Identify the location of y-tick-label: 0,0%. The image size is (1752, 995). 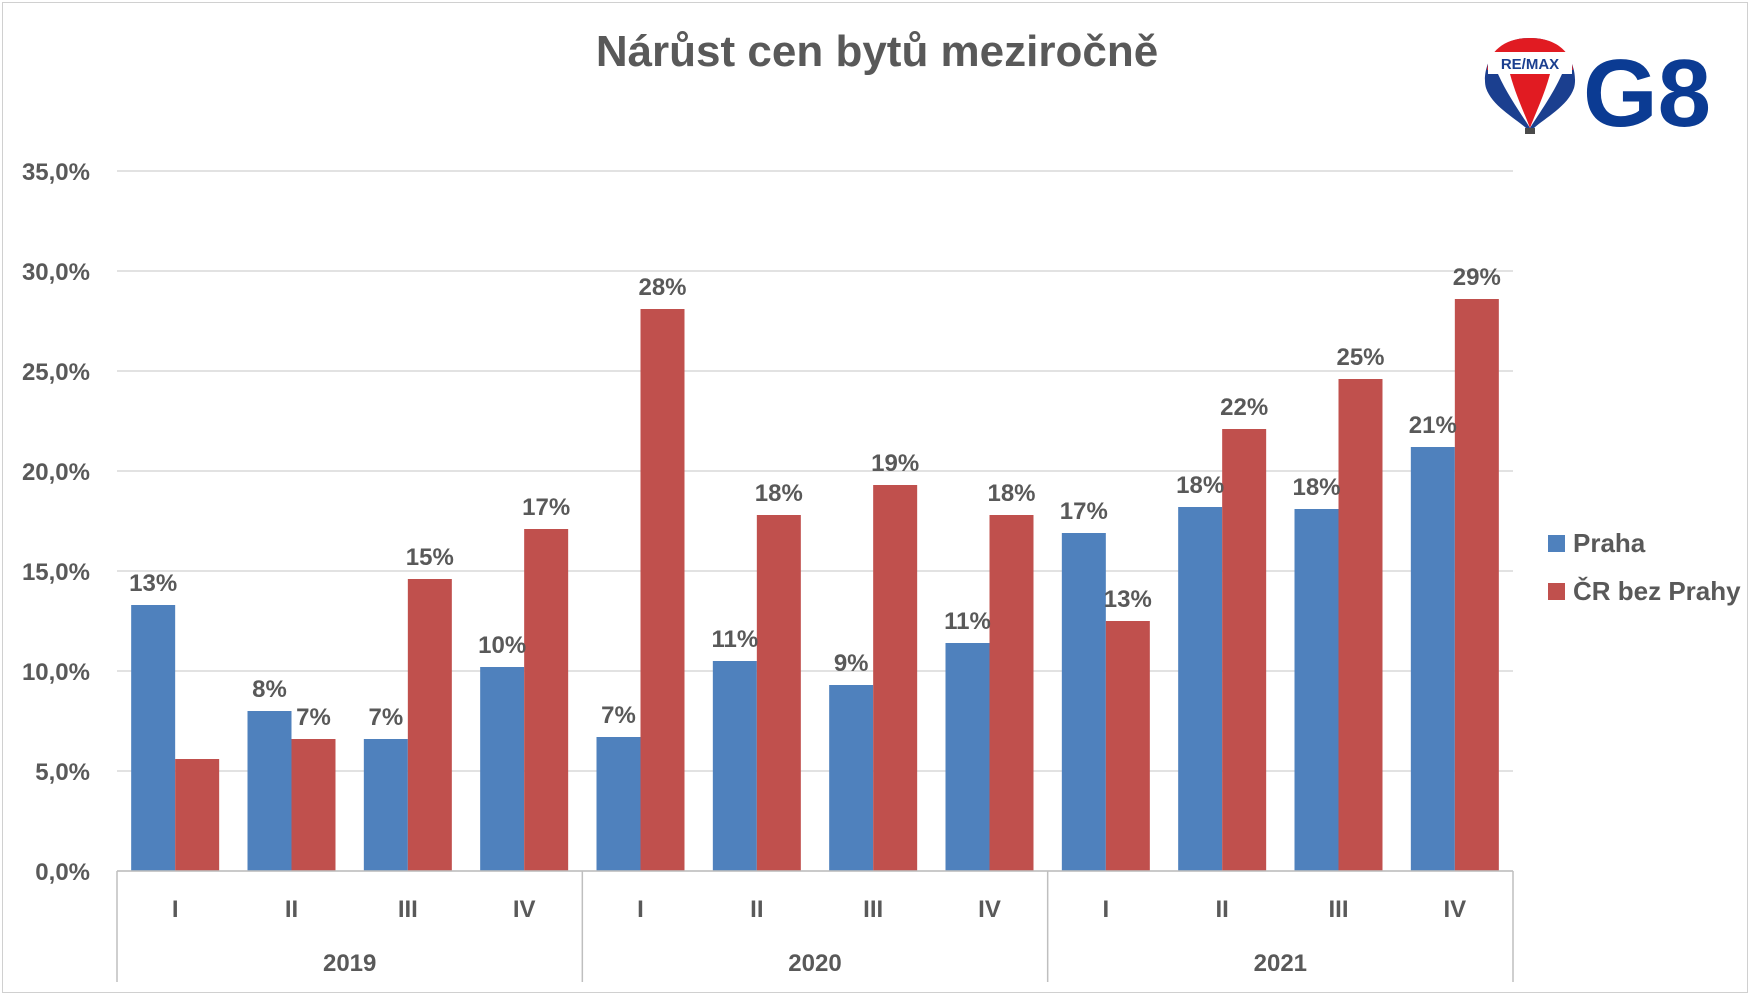
(62, 872).